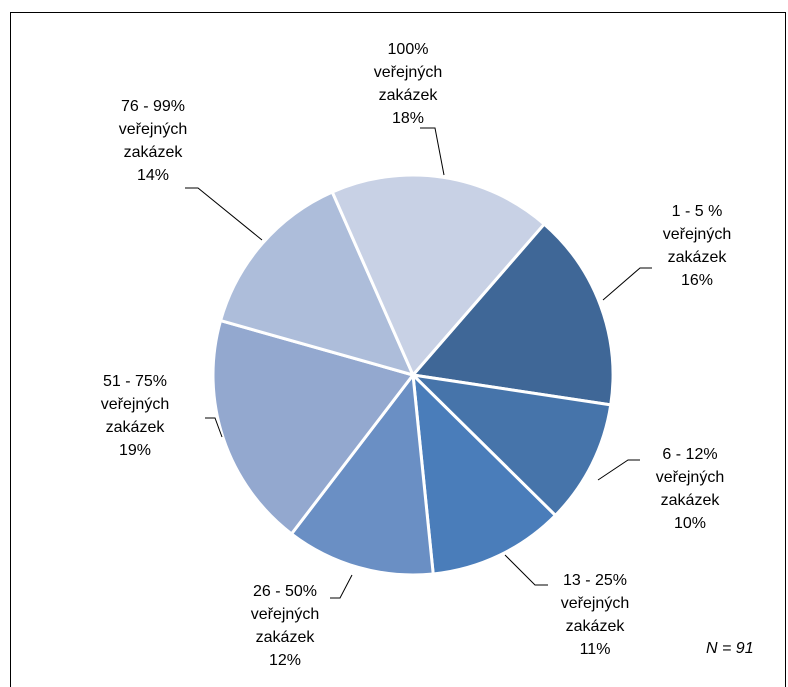  I want to click on slice-label: 51 - 75% veřejných zakázek 19%, so click(135, 416).